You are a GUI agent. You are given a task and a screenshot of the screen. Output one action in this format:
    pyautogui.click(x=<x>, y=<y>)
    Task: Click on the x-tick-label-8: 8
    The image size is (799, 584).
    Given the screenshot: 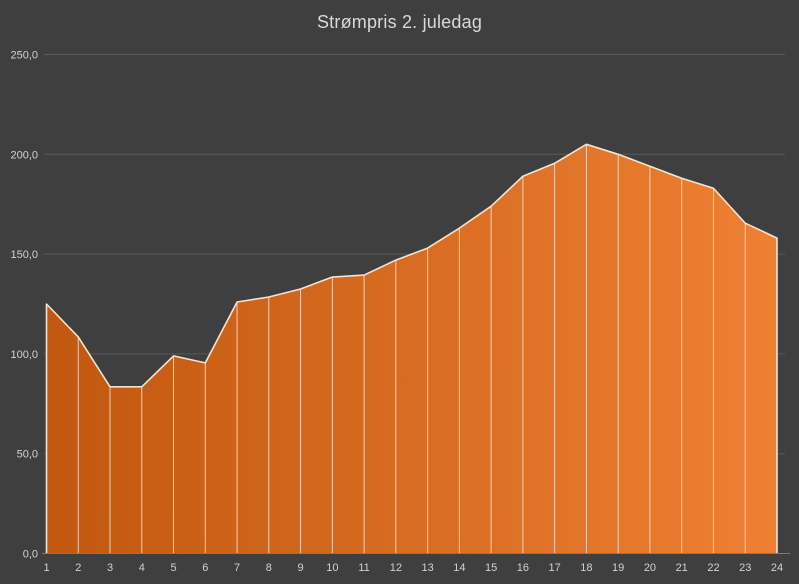 What is the action you would take?
    pyautogui.click(x=269, y=568)
    